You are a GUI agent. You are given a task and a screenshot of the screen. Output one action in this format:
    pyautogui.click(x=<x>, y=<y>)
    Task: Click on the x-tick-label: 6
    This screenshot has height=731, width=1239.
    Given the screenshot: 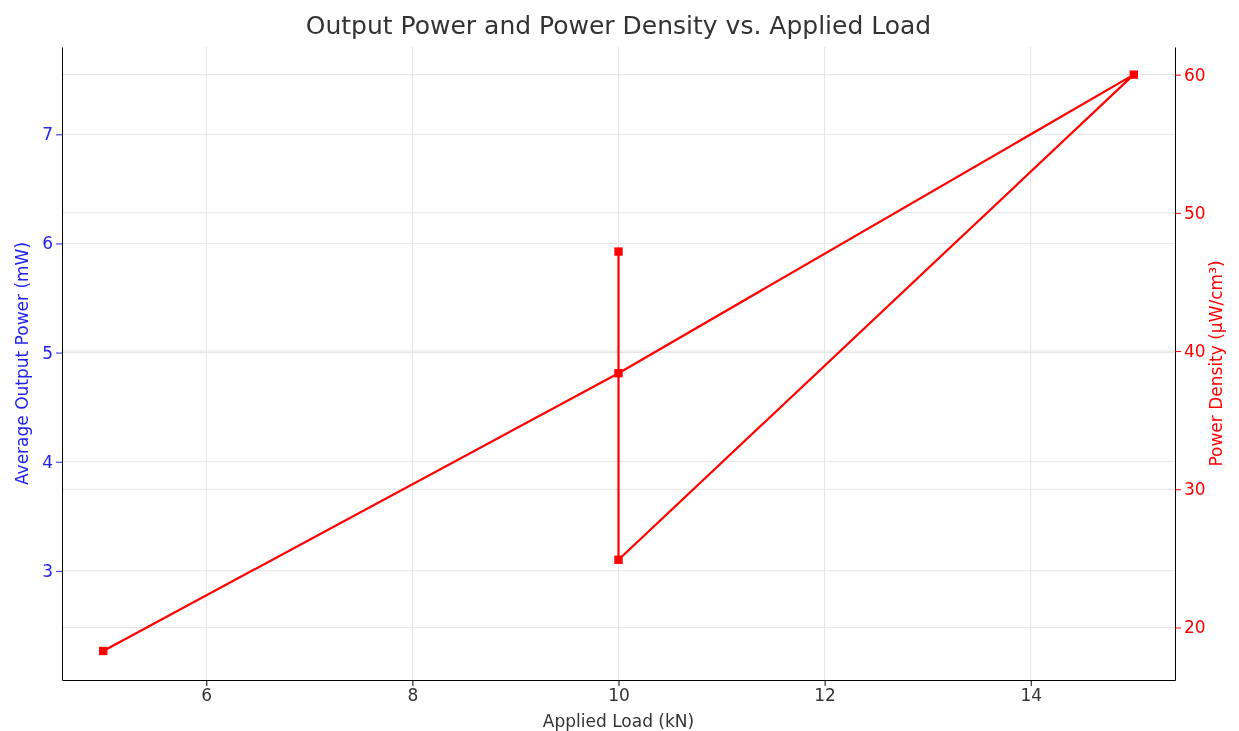 What is the action you would take?
    pyautogui.click(x=207, y=695)
    